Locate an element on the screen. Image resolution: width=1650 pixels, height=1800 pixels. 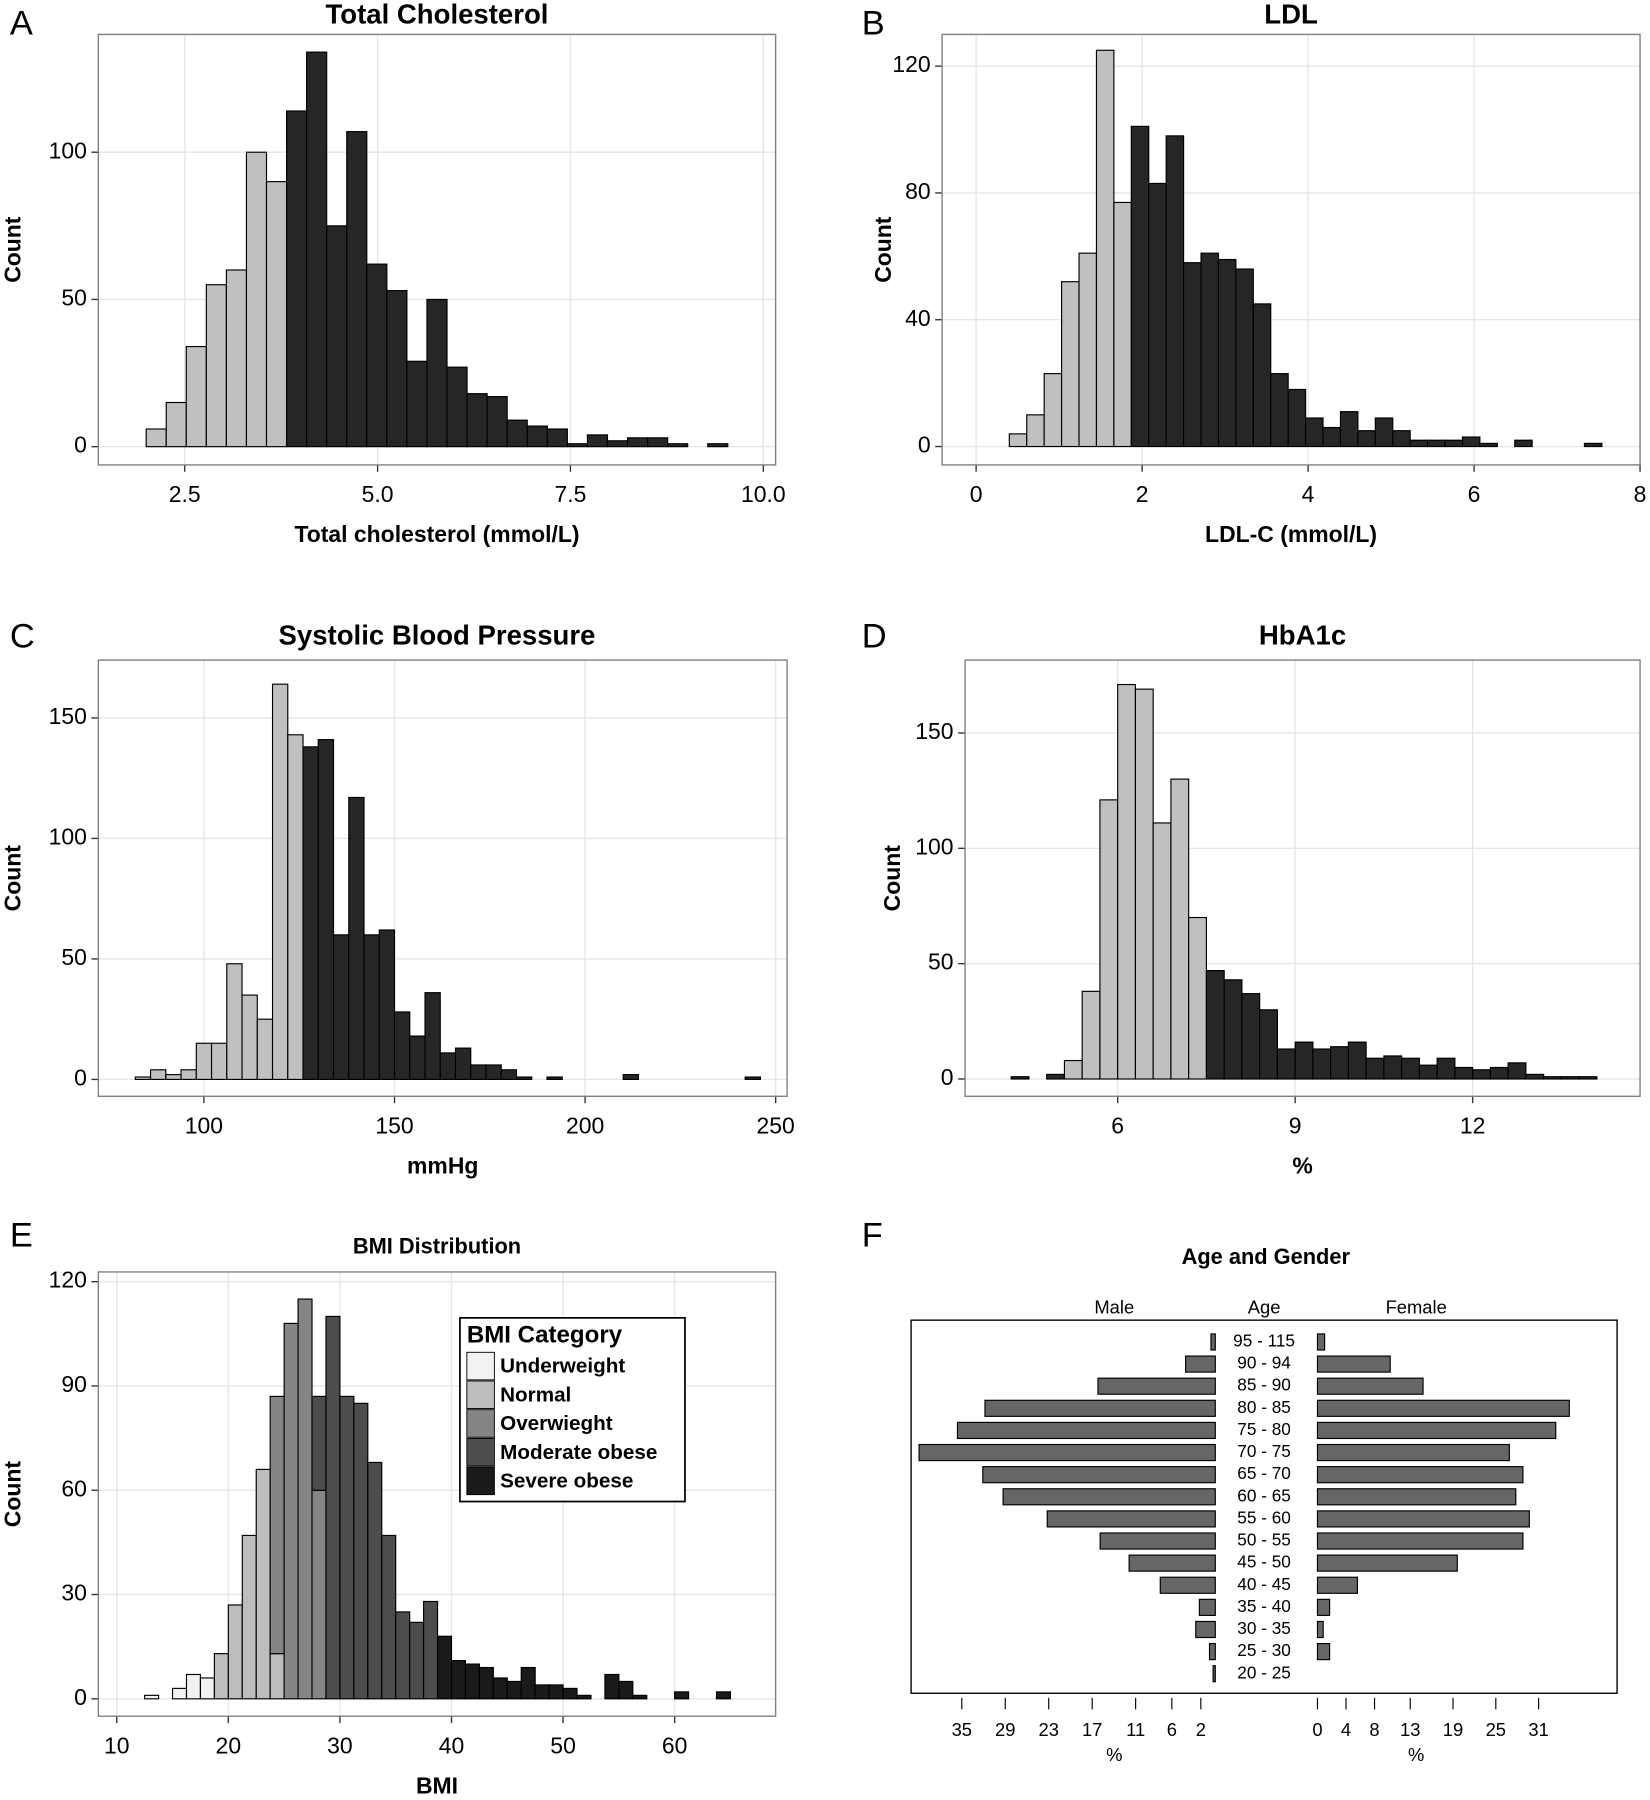
chart-title: BMI Distribution is located at coordinates (437, 1246).